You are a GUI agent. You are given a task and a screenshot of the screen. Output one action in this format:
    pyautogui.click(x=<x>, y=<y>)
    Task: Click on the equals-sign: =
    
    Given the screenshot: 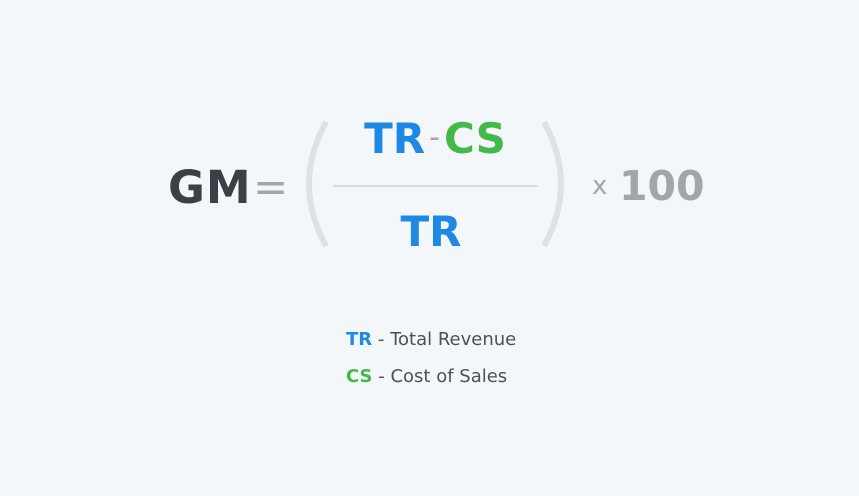 What is the action you would take?
    pyautogui.click(x=271, y=186)
    